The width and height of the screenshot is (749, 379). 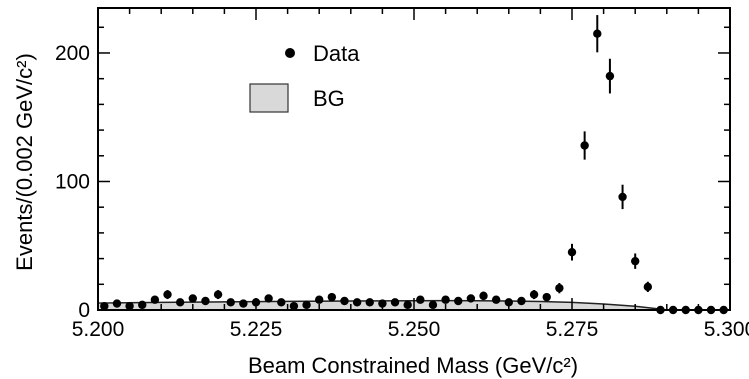 What do you see at coordinates (304, 77) in the screenshot?
I see `legend: Data BG` at bounding box center [304, 77].